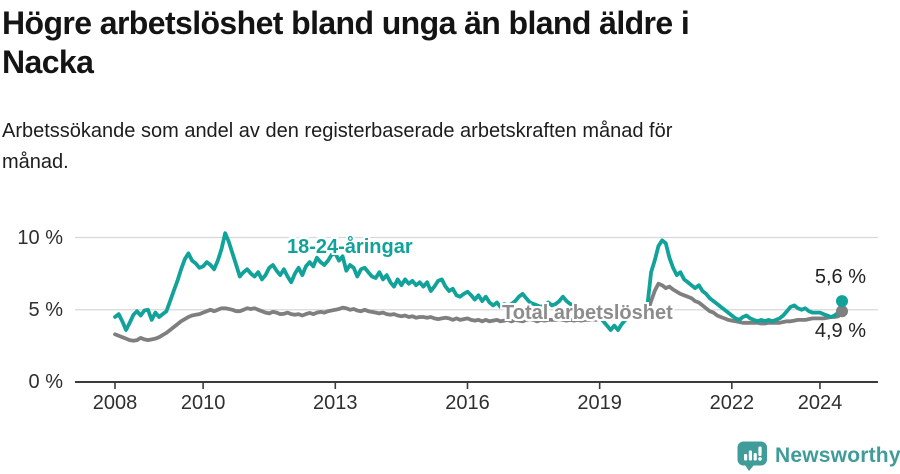 This screenshot has height=474, width=900. I want to click on series-line-total, so click(478, 312).